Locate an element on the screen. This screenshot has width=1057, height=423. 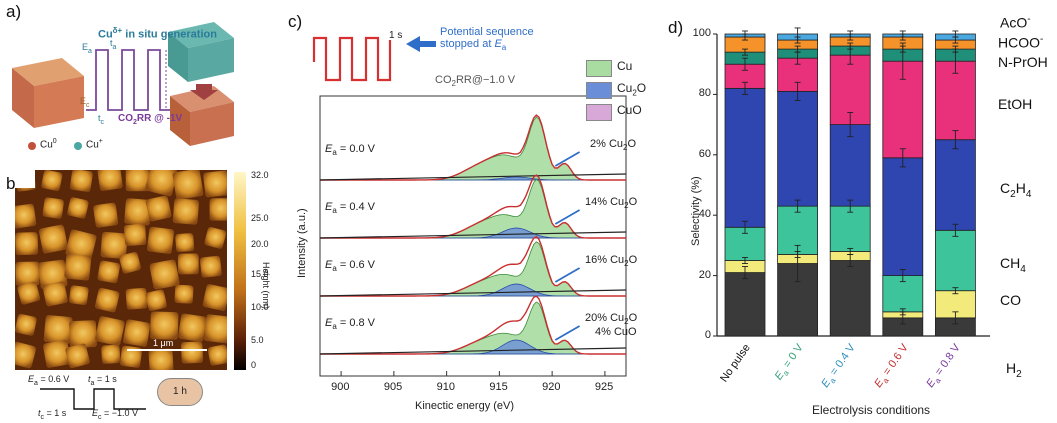
trace-phase-note-2: 4% CuO is located at coordinates (616, 332).